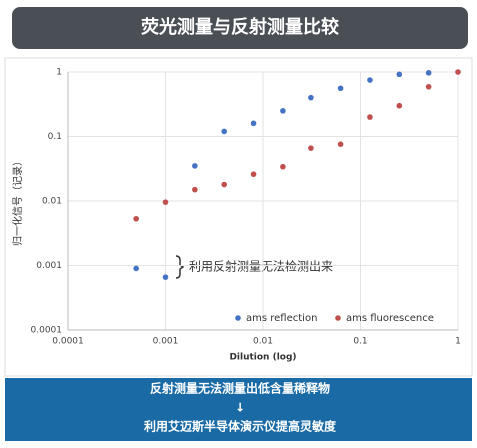  Describe the element at coordinates (458, 342) in the screenshot. I see `x-tick-label: 1` at that location.